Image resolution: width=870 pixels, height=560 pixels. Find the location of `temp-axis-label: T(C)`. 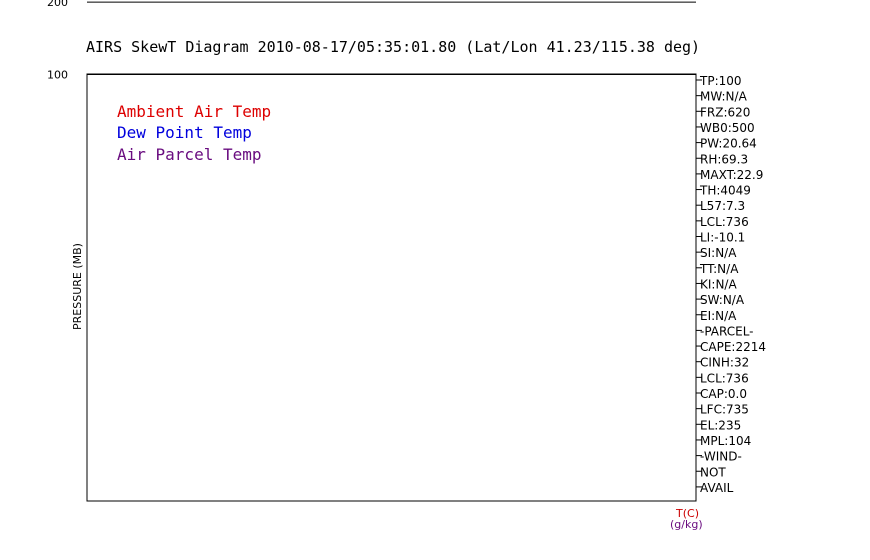

temp-axis-label: T(C) is located at coordinates (687, 513).